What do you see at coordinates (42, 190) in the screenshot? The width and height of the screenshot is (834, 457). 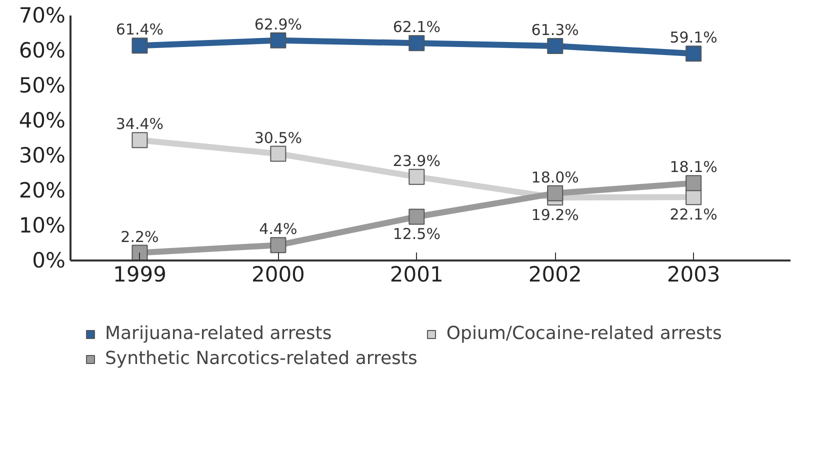 I see `y-tick-label: 20%` at bounding box center [42, 190].